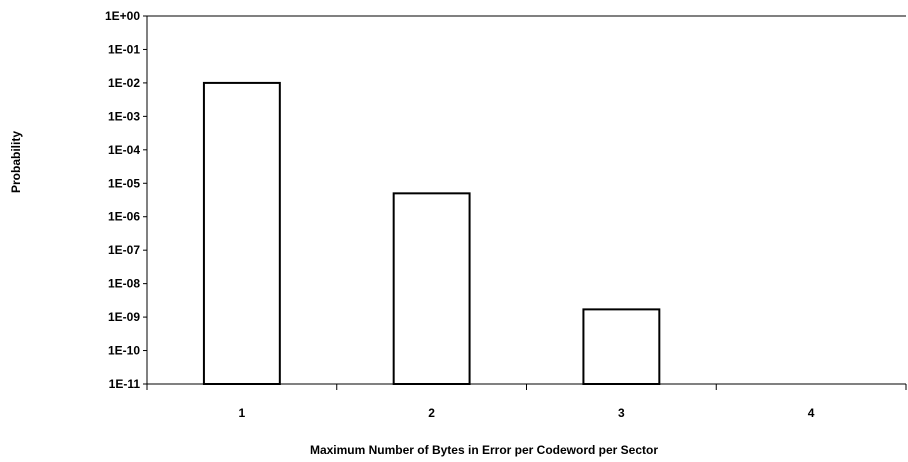 The image size is (908, 462). I want to click on x-tick-label: 2, so click(431, 413).